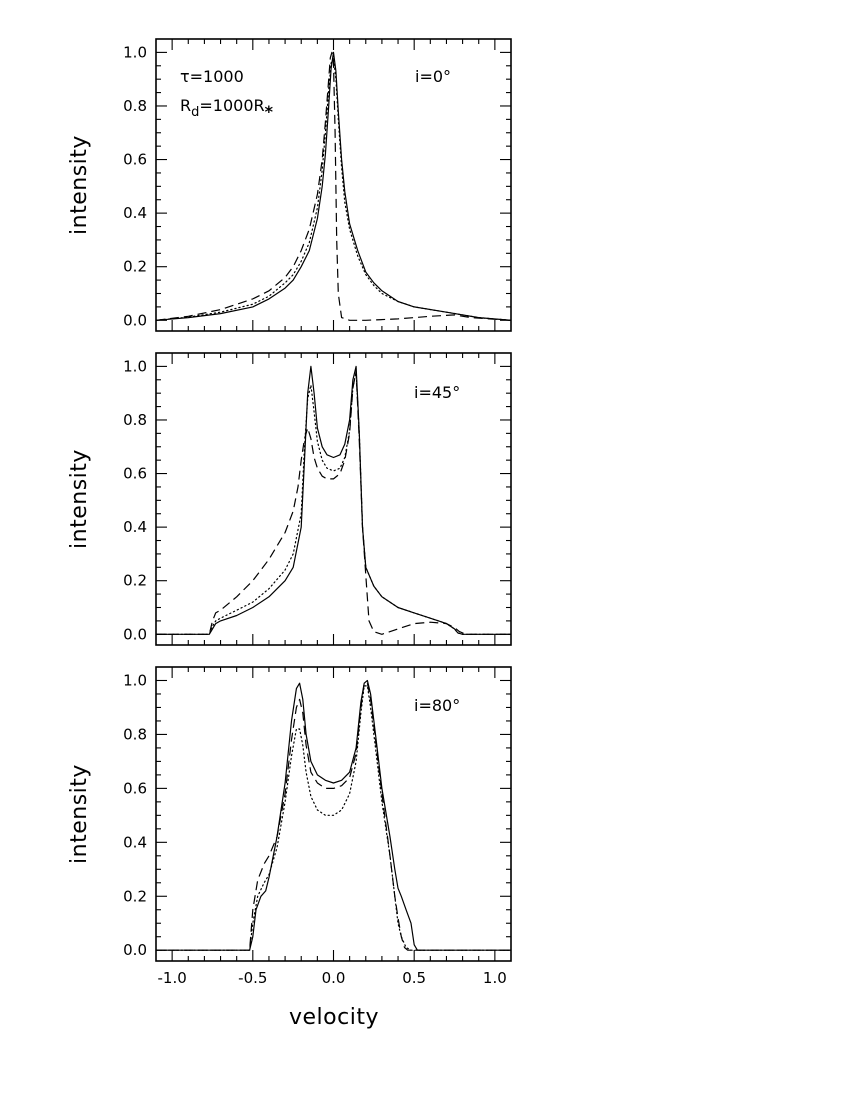 The width and height of the screenshot is (850, 1100). Describe the element at coordinates (495, 978) in the screenshot. I see `x-tick-label: 1.0` at that location.